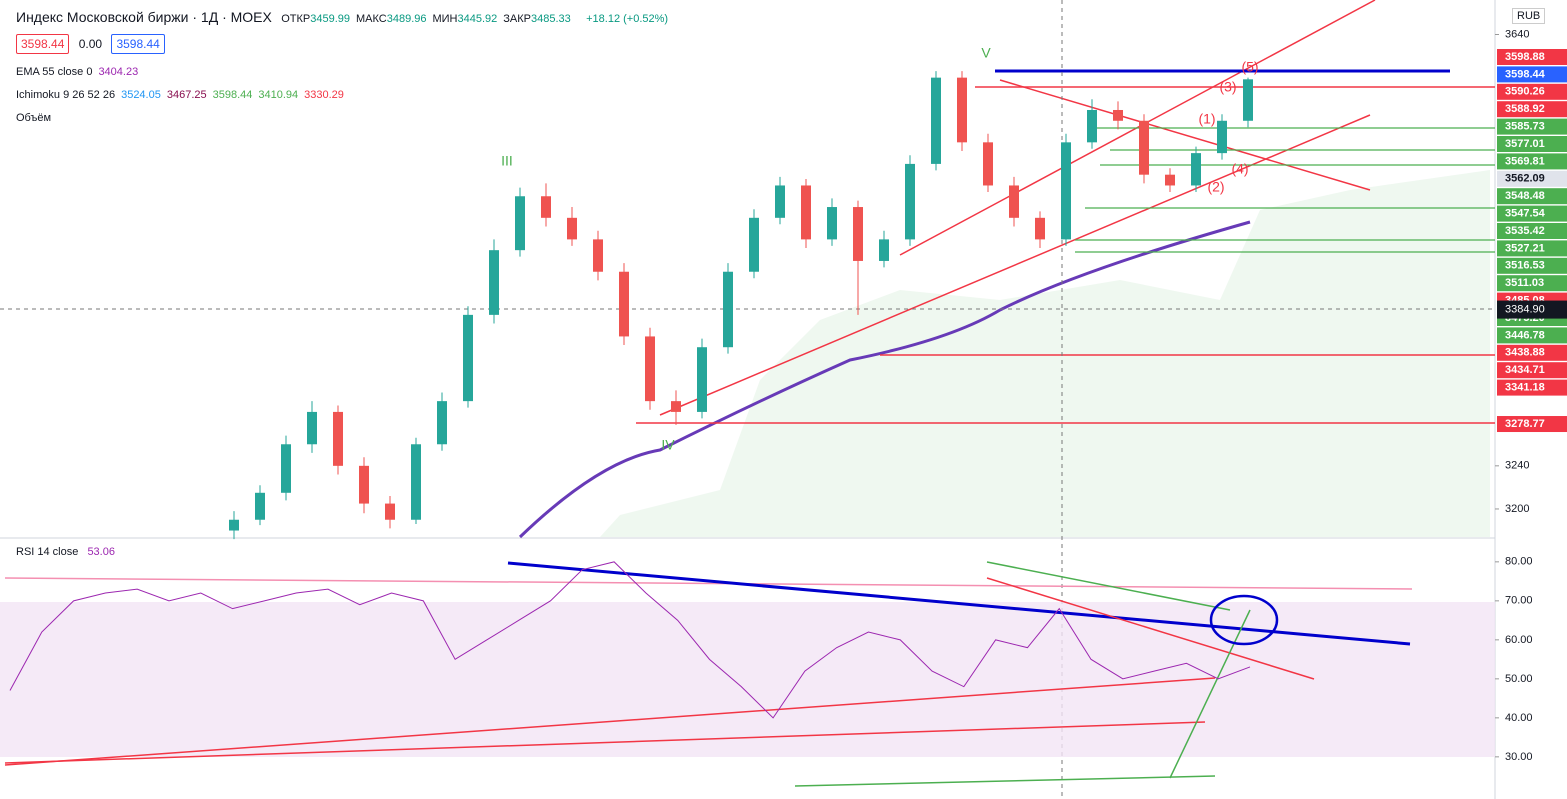  What do you see at coordinates (1525, 74) in the screenshot?
I see `price-label: 3598.44` at bounding box center [1525, 74].